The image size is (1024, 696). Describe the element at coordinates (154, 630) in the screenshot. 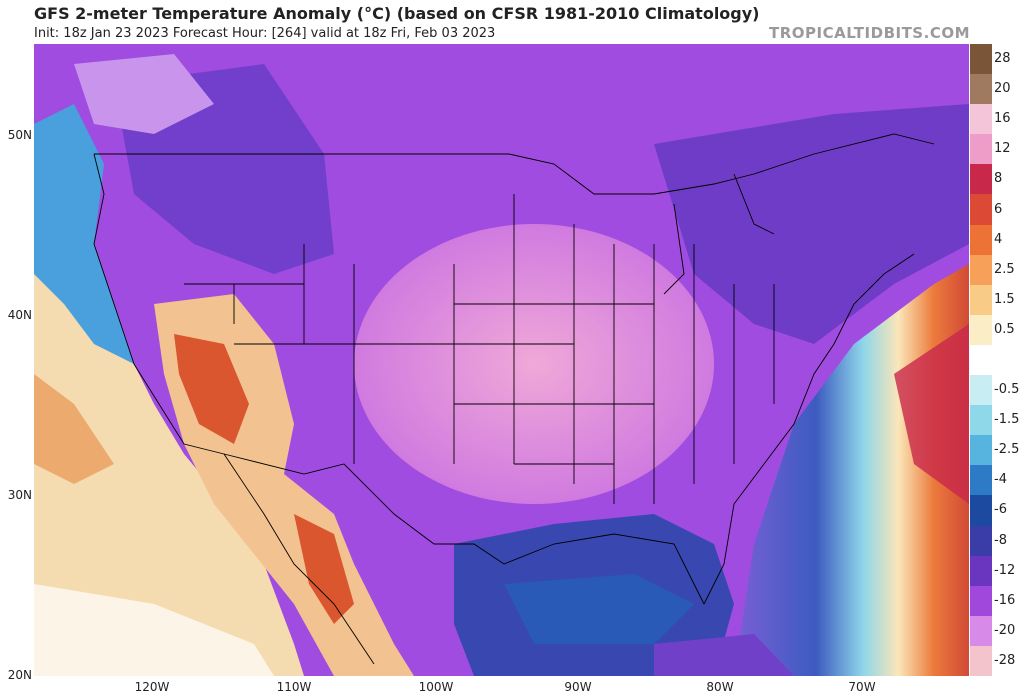

I see `pacific-neutral-area` at that location.